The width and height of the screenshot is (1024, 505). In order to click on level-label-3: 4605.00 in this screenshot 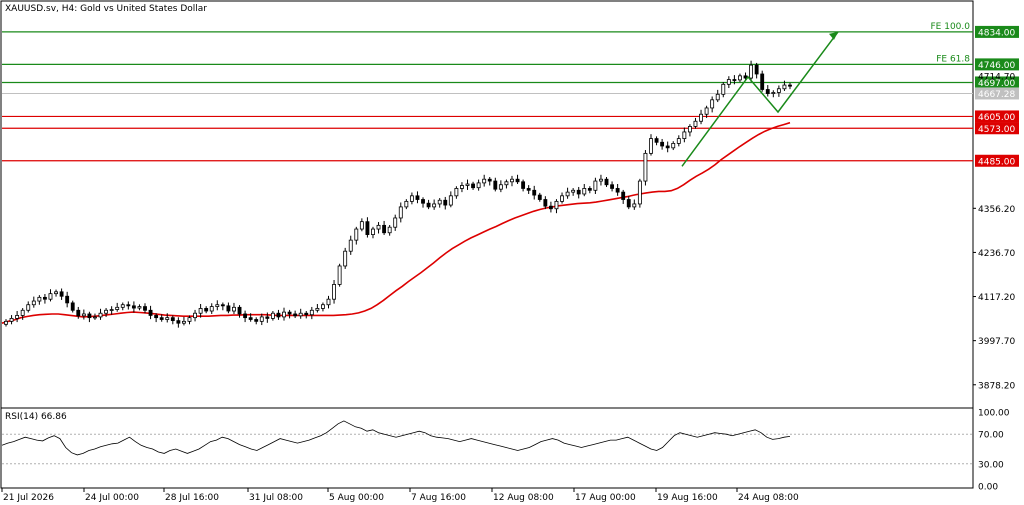, I will do `click(996, 118)`.